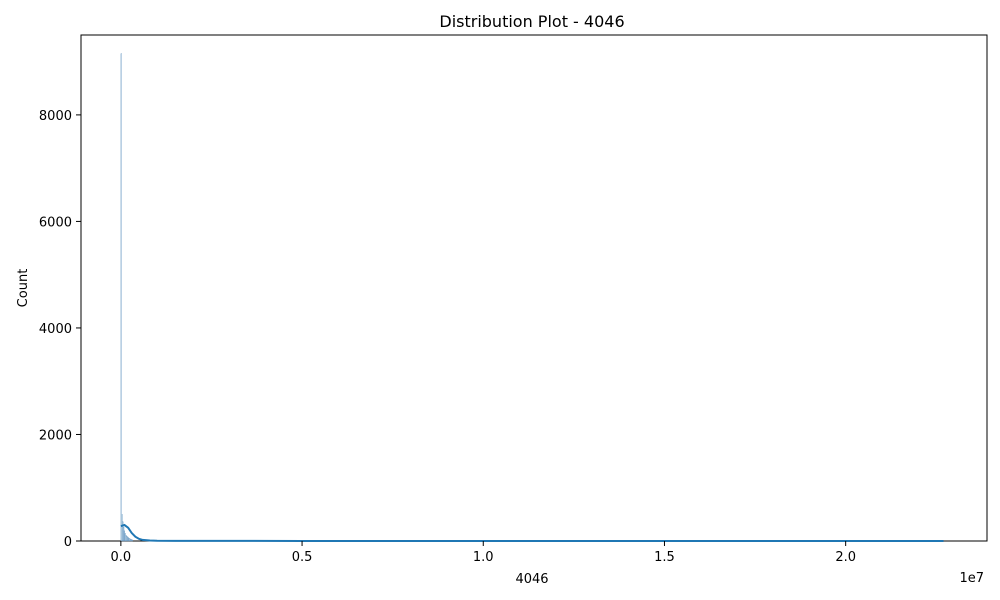 This screenshot has height=600, width=1000. I want to click on y-axis-ticks: 0 2000 4000 6000 8000, so click(60, 329).